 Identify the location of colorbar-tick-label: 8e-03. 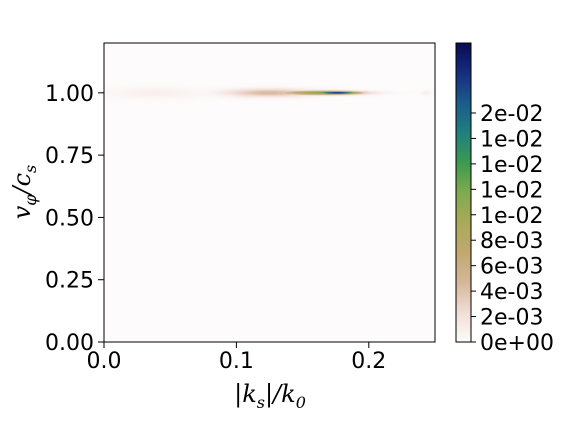
(511, 241).